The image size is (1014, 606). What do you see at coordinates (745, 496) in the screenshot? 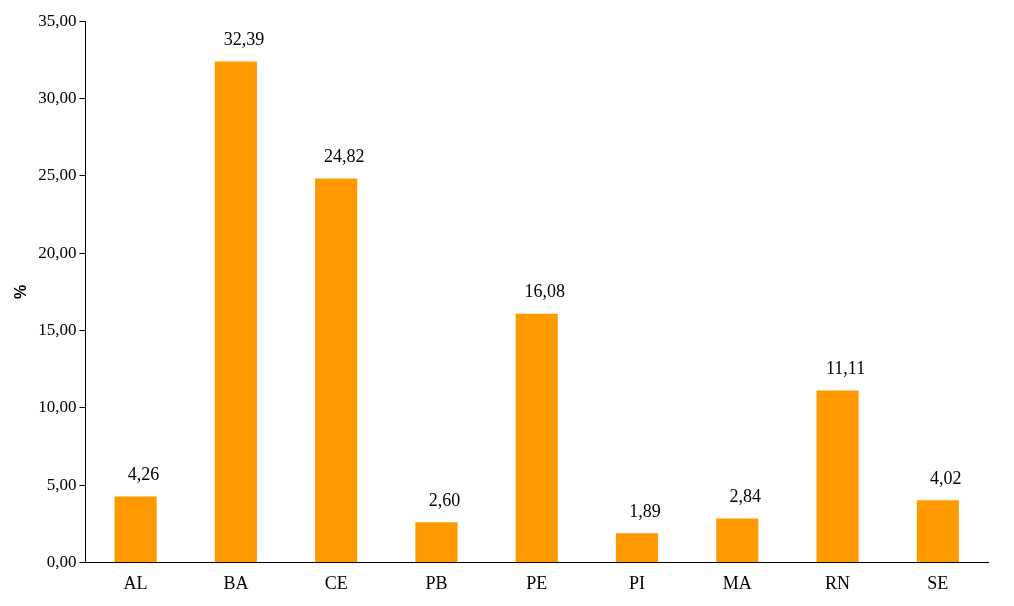
I see `data-label: 2,84` at bounding box center [745, 496].